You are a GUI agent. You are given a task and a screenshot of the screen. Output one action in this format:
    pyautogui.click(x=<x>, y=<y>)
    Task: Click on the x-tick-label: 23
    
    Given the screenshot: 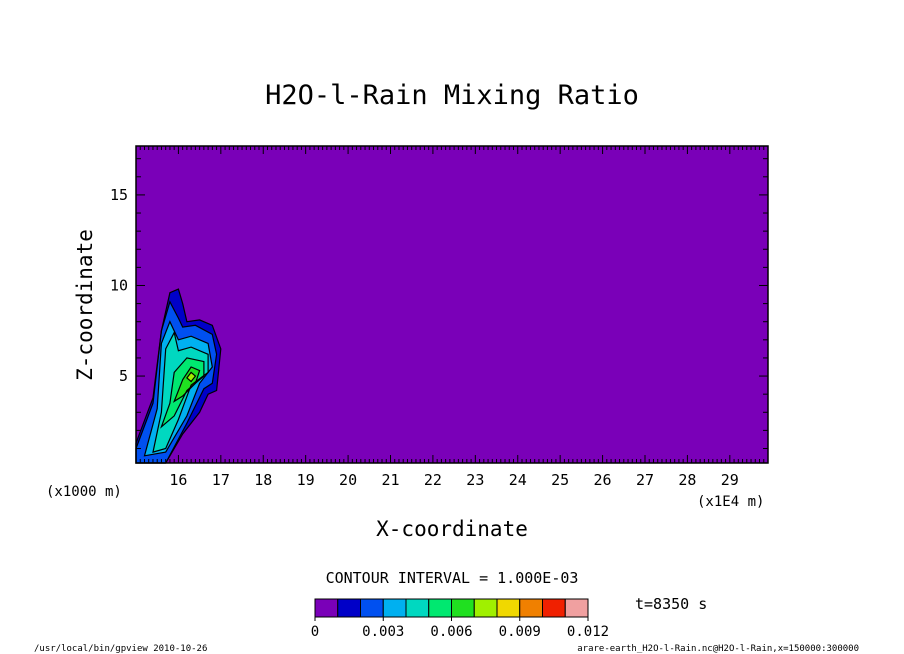 What is the action you would take?
    pyautogui.click(x=475, y=480)
    